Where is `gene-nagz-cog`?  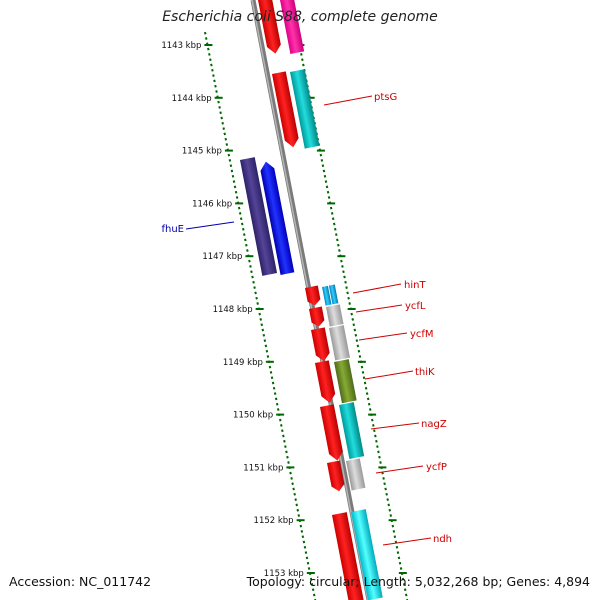 gene-nagz-cog is located at coordinates (352, 431).